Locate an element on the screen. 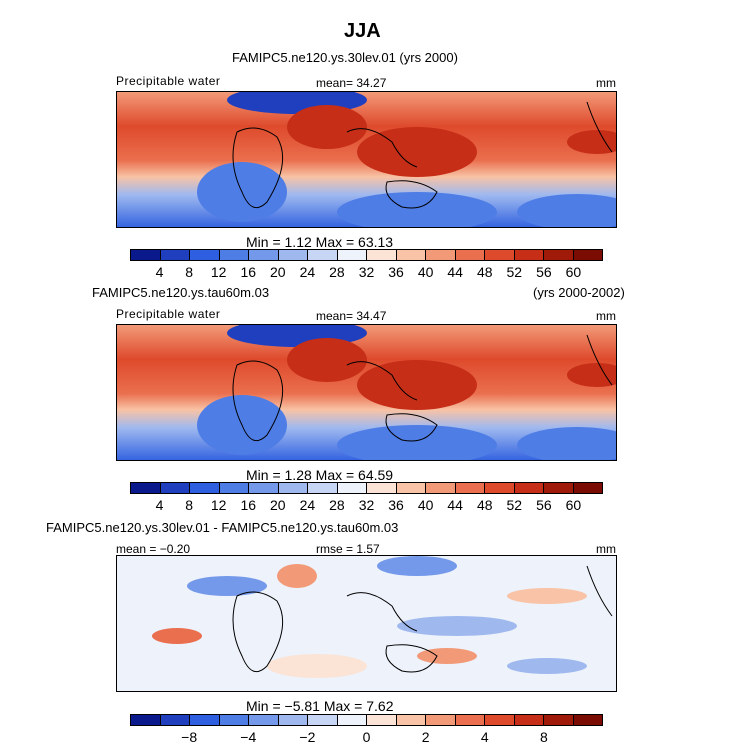 The height and width of the screenshot is (754, 733). panel2-colorbar-tick: 56 is located at coordinates (544, 505).